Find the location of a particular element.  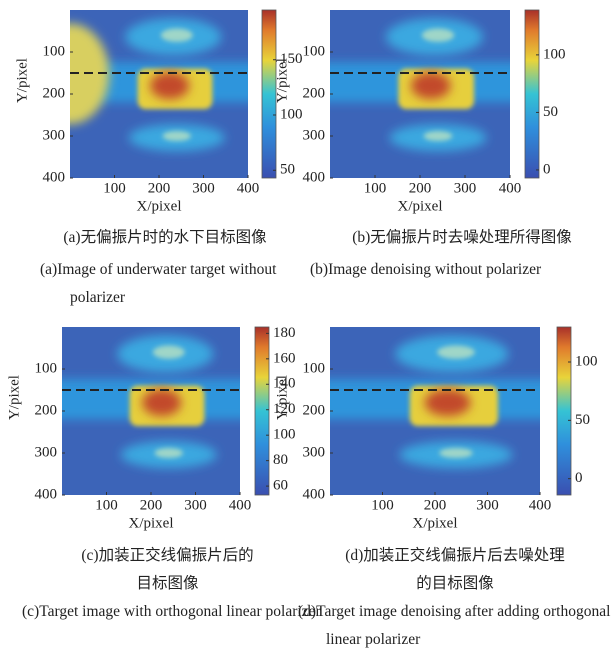

caption-zh: (a)无偏振片时的水下目标图像 is located at coordinates (165, 237).